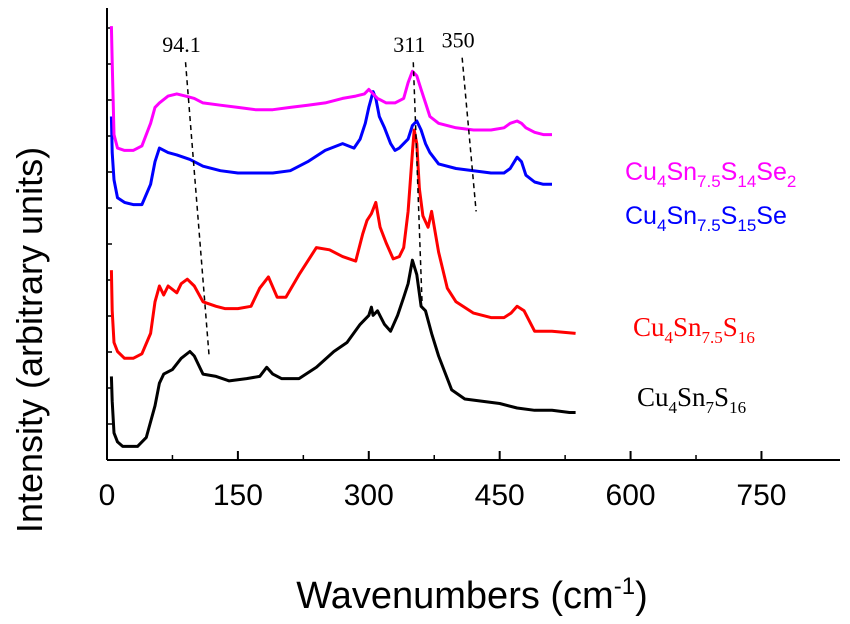 The image size is (850, 624). What do you see at coordinates (710, 407) in the screenshot?
I see `label-subscript: 7` at bounding box center [710, 407].